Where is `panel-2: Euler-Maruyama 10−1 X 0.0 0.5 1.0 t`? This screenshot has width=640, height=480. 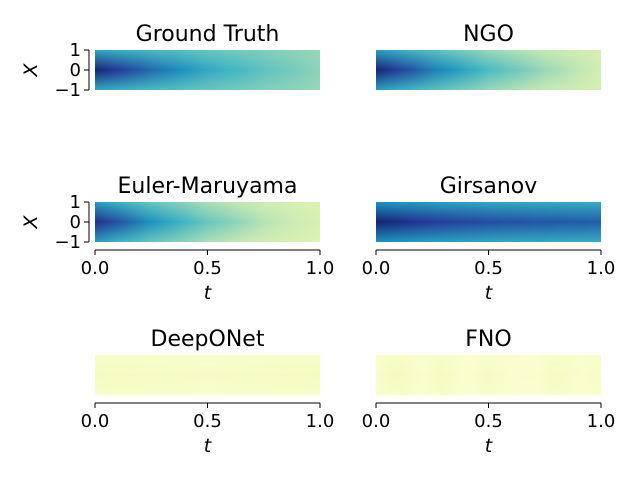 panel-2: Euler-Maruyama 10−1 X 0.0 0.5 1.0 t is located at coordinates (177, 239).